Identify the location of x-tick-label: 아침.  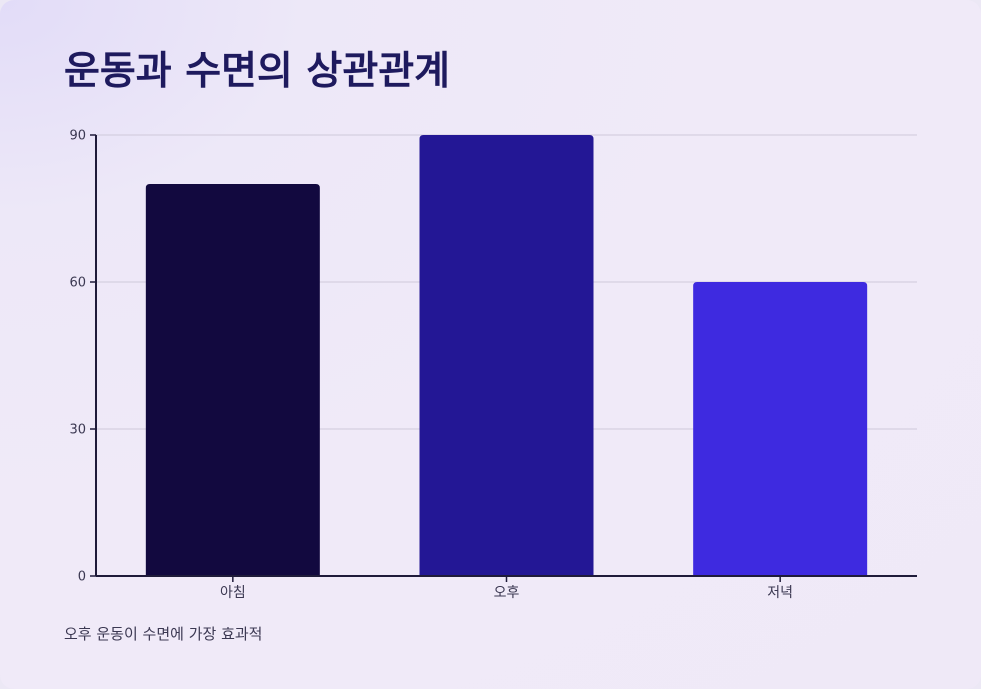
(233, 593).